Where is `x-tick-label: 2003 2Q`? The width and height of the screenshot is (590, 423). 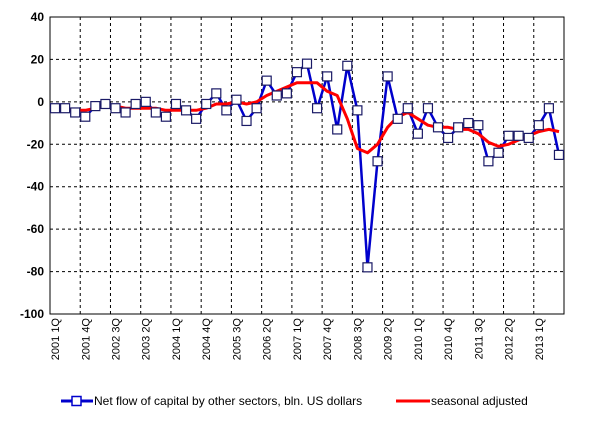 x-tick-label: 2003 2Q is located at coordinates (147, 339).